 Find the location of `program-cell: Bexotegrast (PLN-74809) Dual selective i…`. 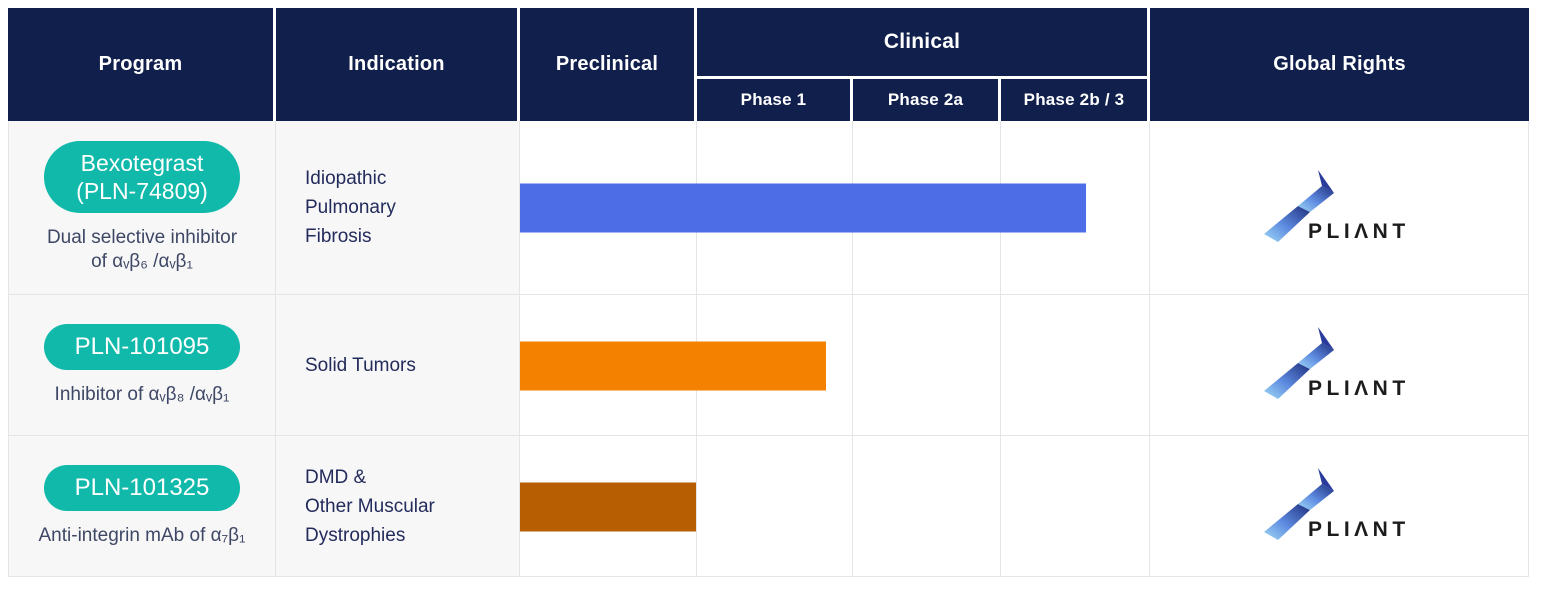

program-cell: Bexotegrast (PLN-74809) Dual selective i… is located at coordinates (142, 208).